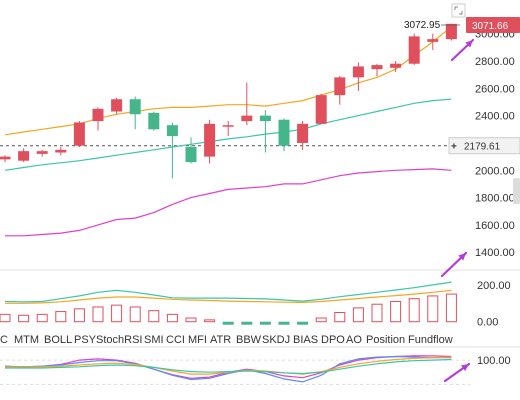 This screenshot has width=520, height=400. Describe the element at coordinates (494, 286) in the screenshot. I see `volume-tick-label: 200.00` at that location.